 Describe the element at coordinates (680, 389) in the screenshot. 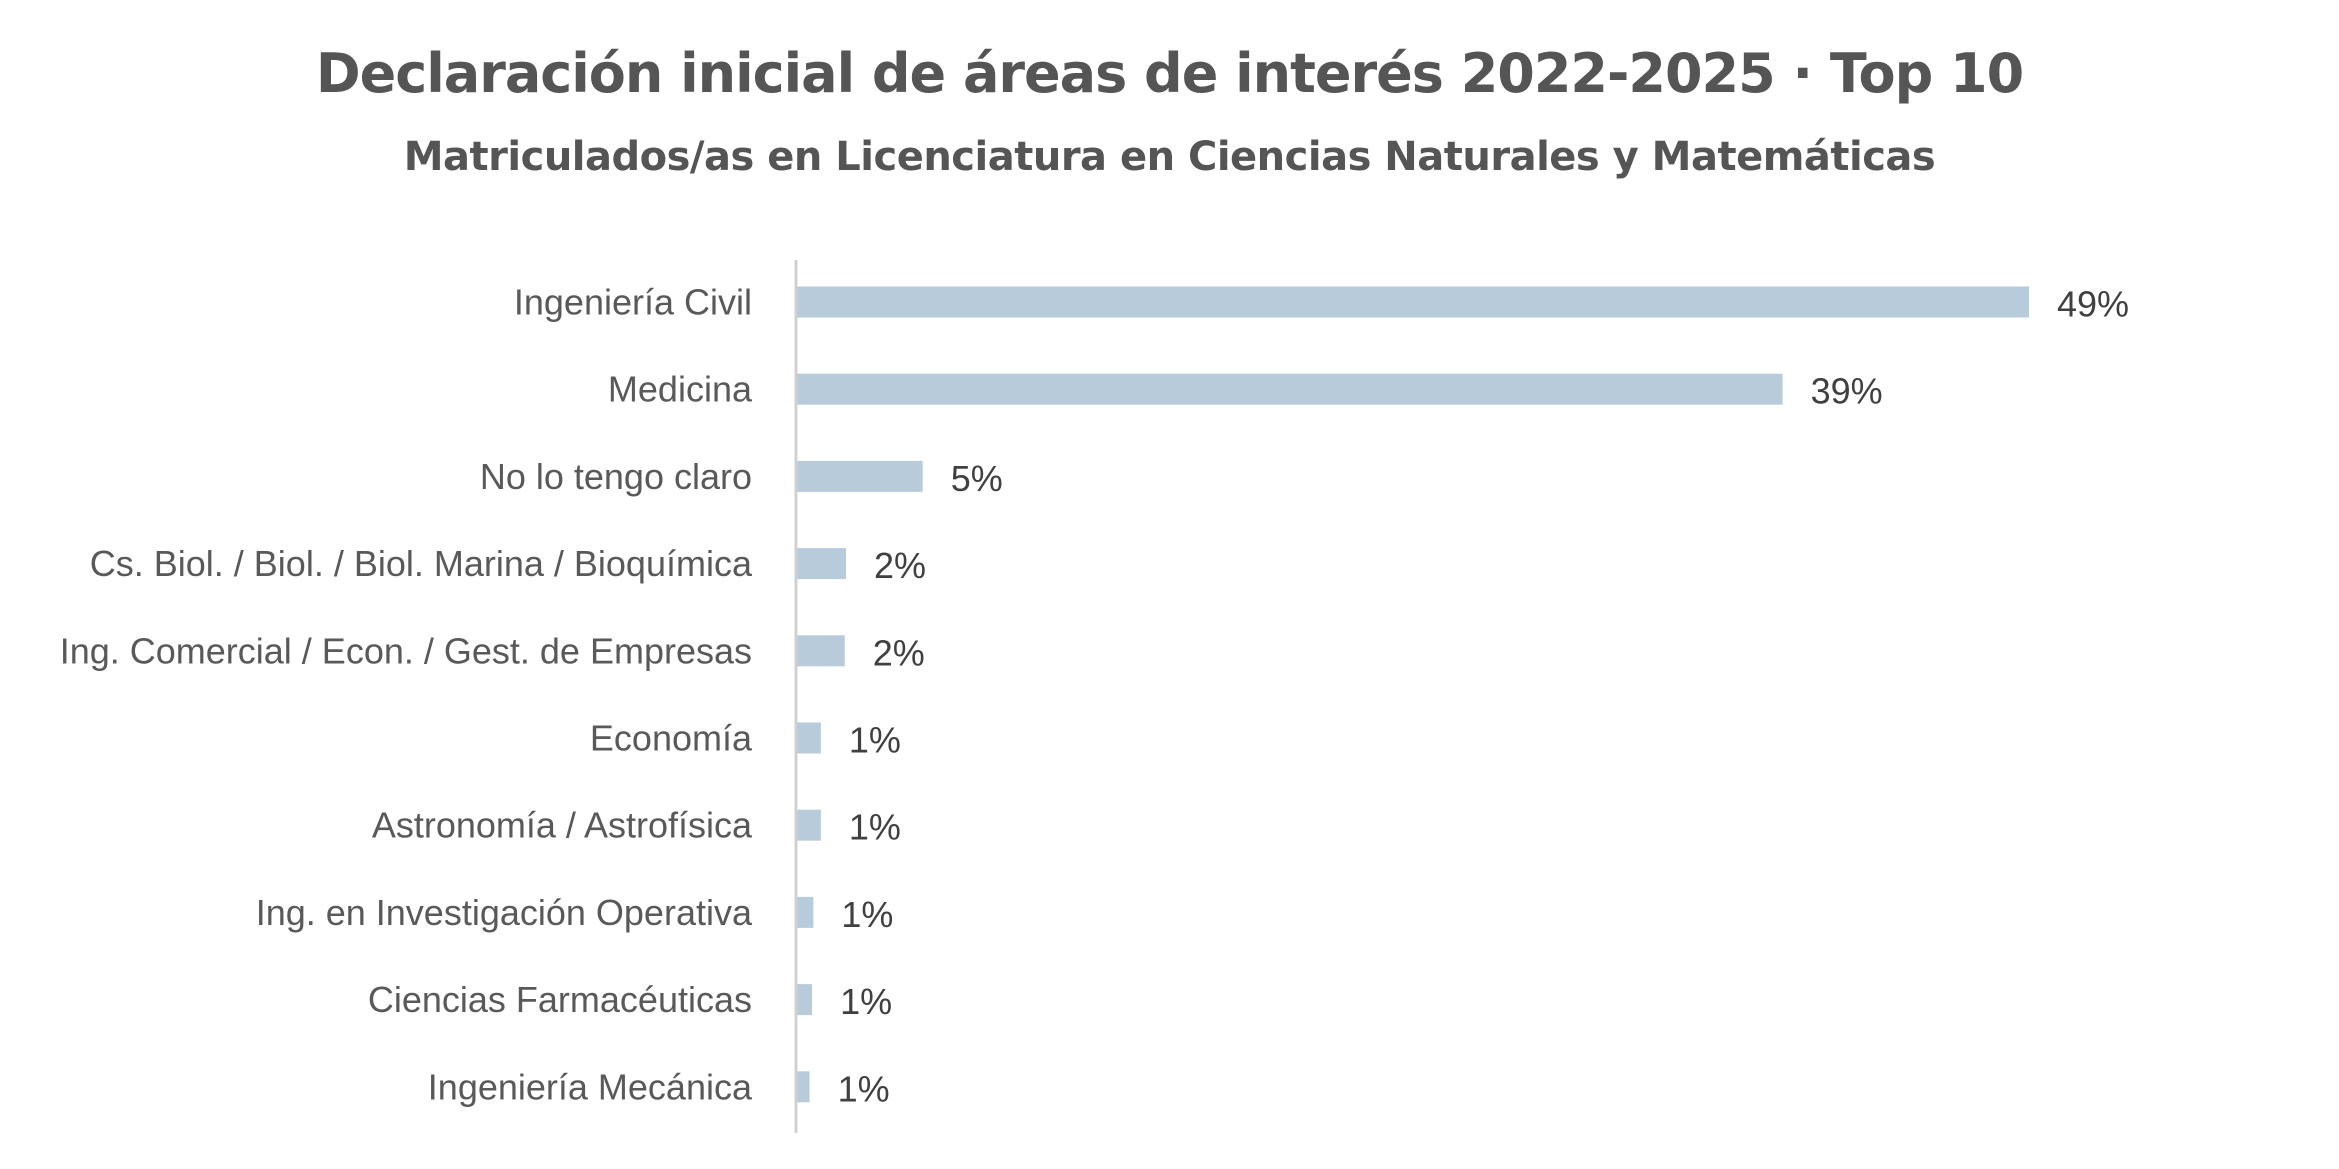

I see `category-label: Medicina` at that location.